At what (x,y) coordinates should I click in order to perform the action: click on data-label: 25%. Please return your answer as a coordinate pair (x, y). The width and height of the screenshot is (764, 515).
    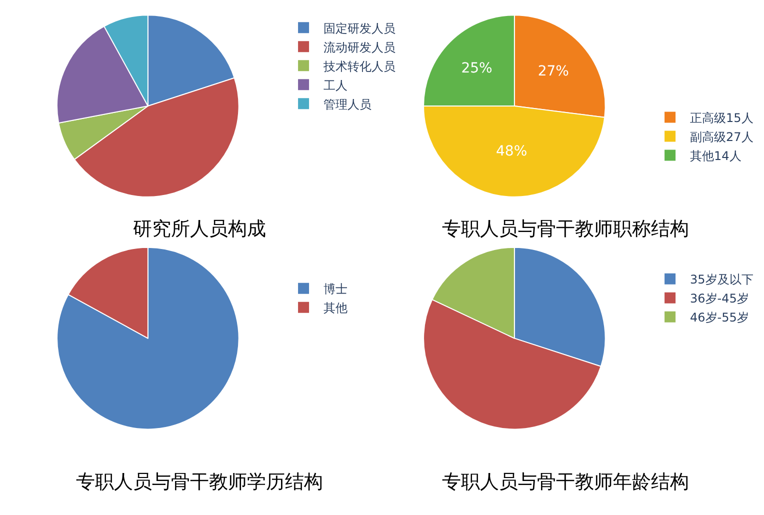
    Looking at the image, I should click on (476, 68).